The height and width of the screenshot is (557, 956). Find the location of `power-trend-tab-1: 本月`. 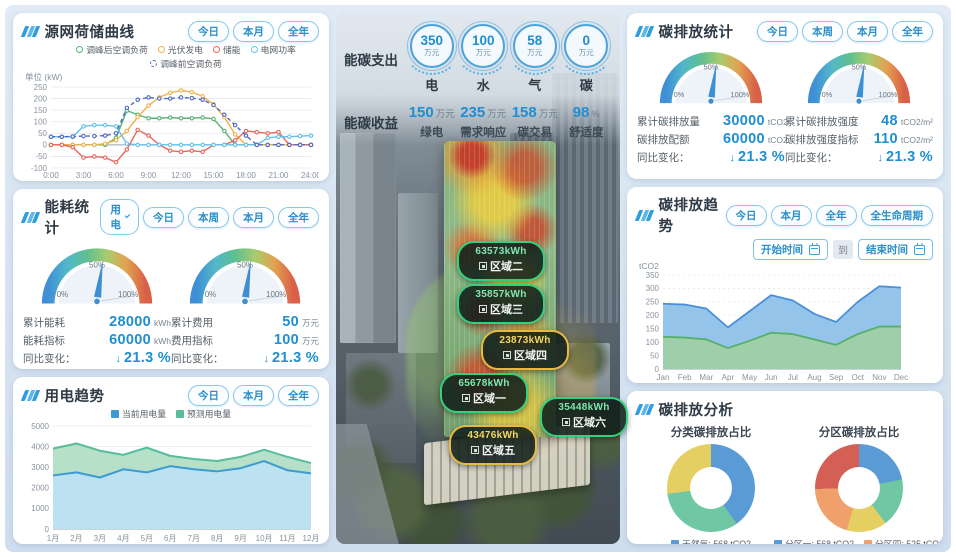

power-trend-tab-1: 本月 is located at coordinates (253, 395).